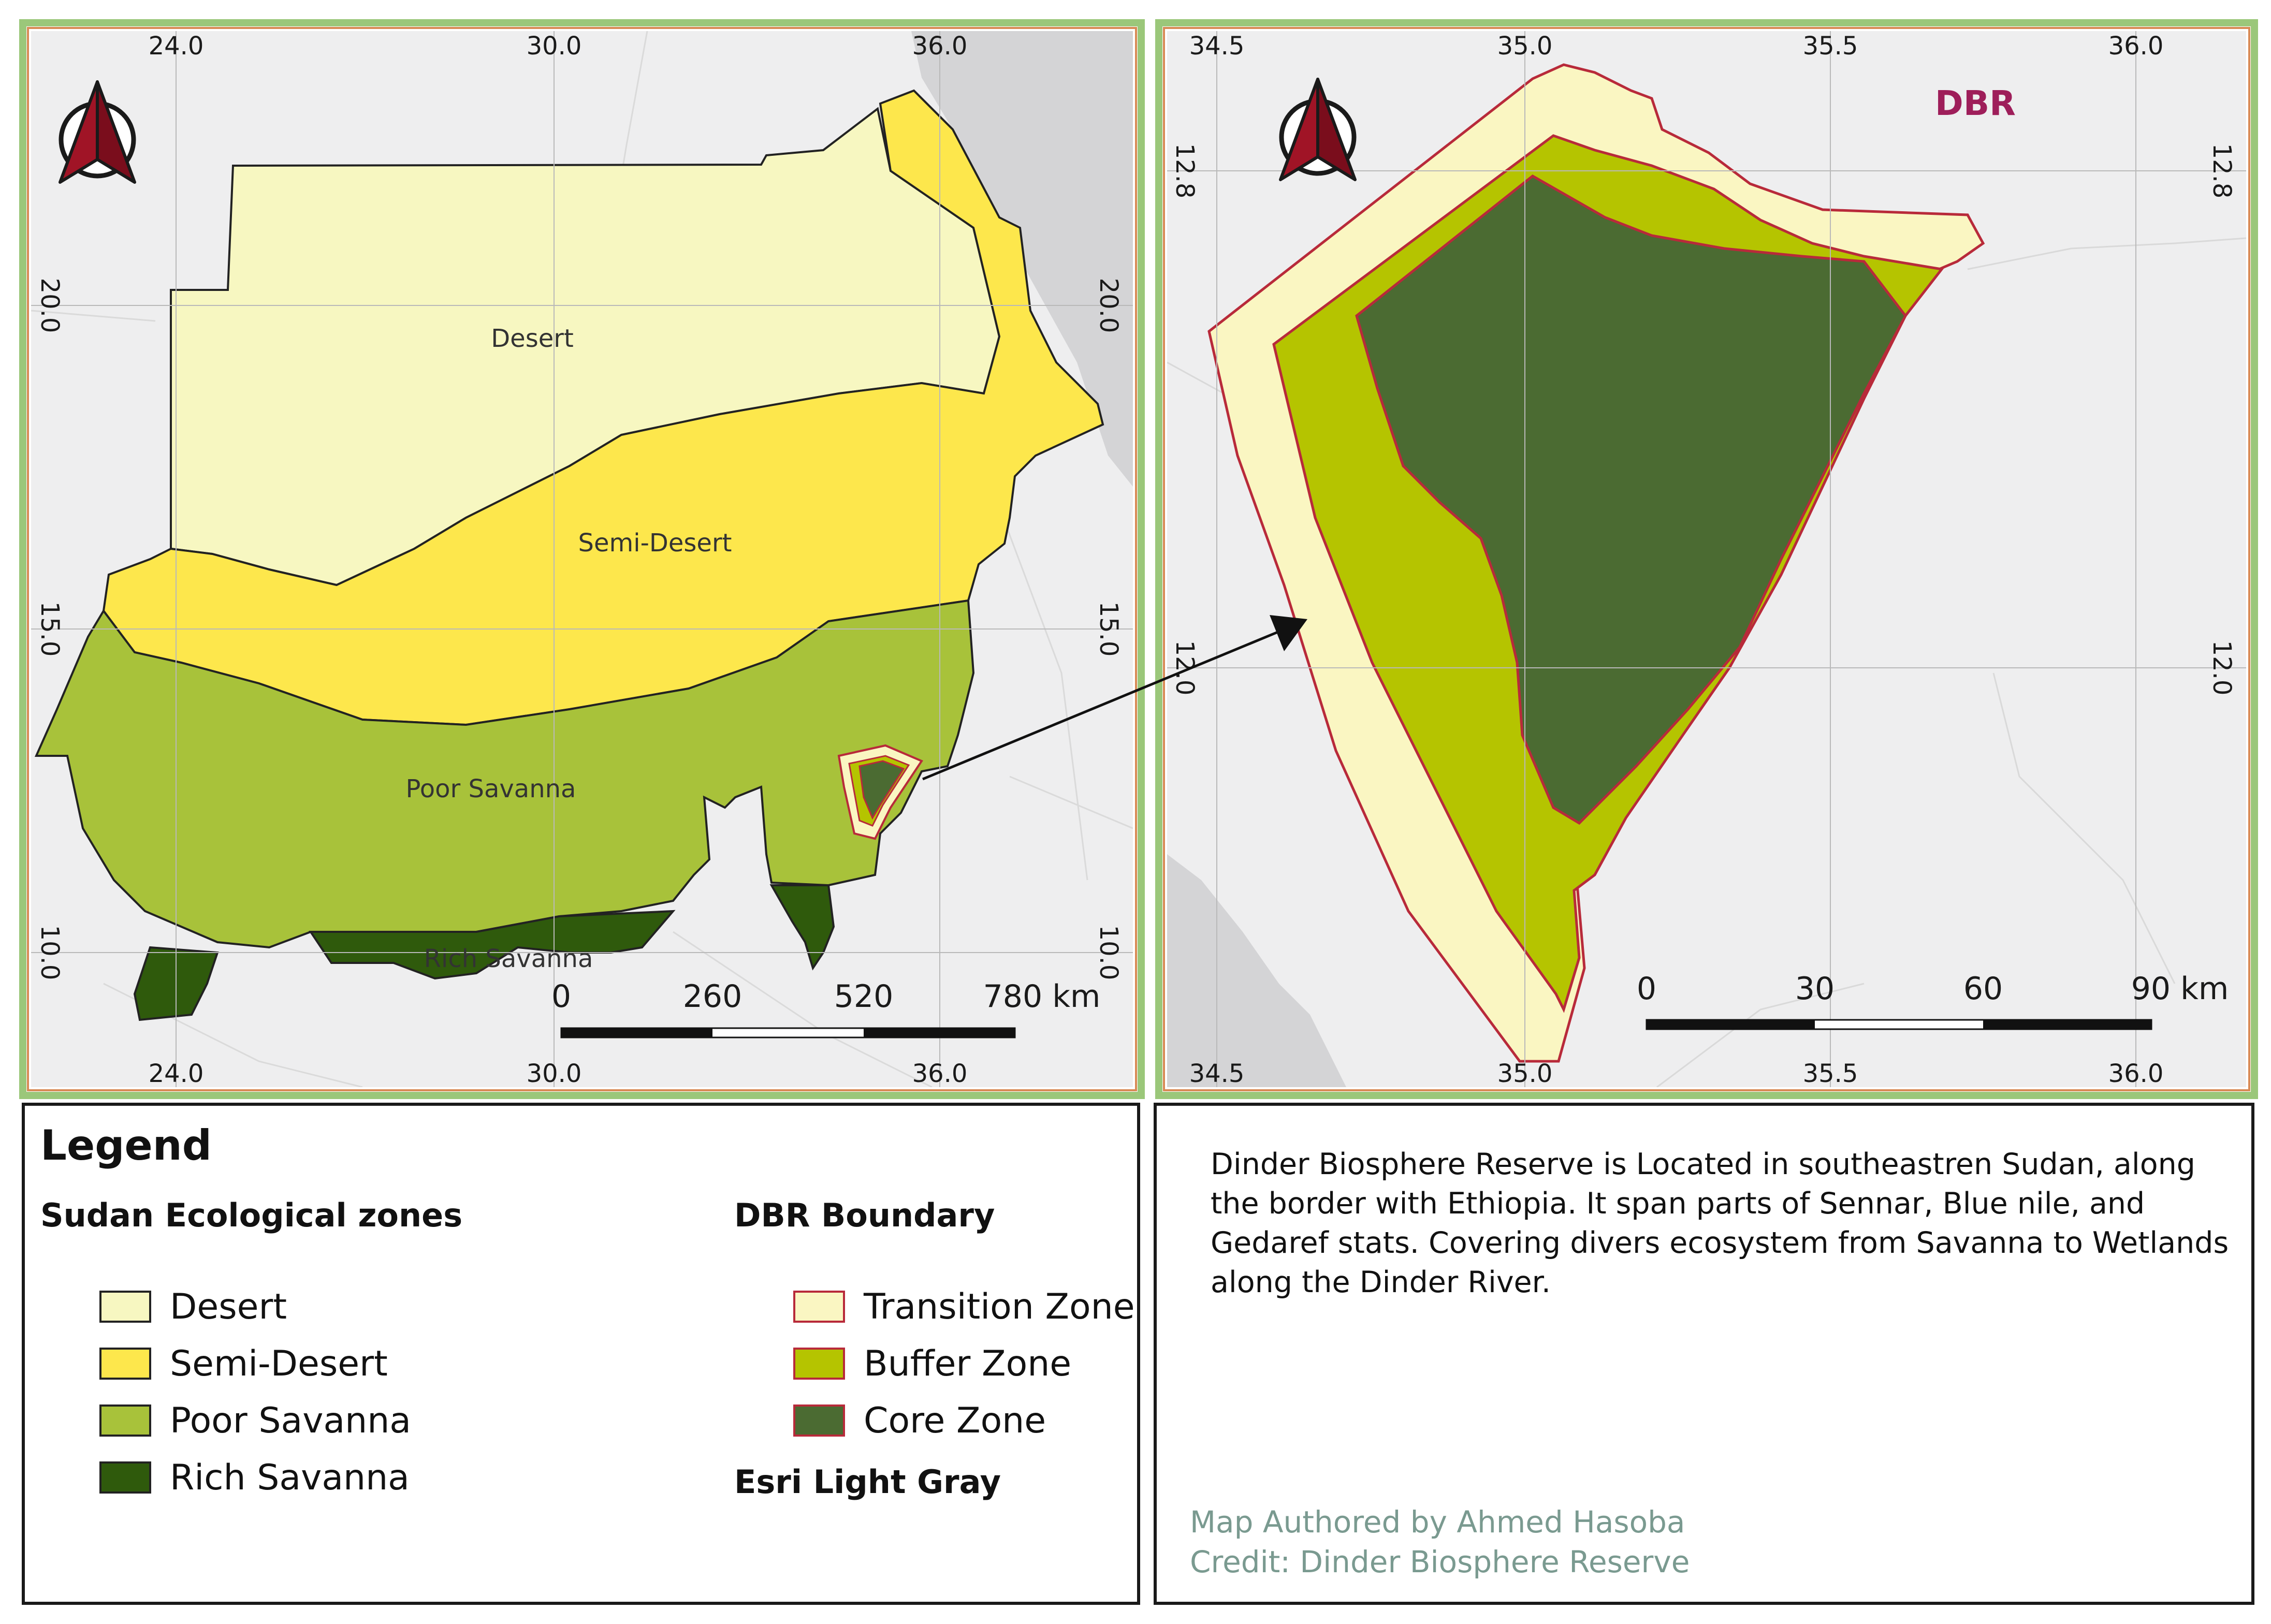 This screenshot has width=2271, height=1624. Describe the element at coordinates (1217, 46) in the screenshot. I see `inset-lon-tick-top: 34.5` at that location.